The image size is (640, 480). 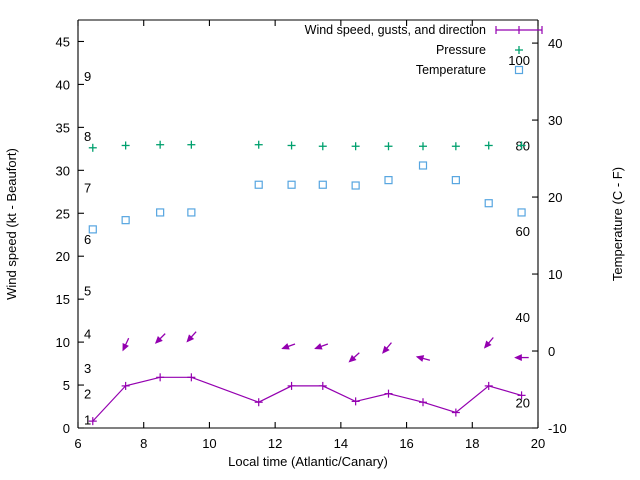 I want to click on y-tick-label: 20, so click(x=63, y=256).